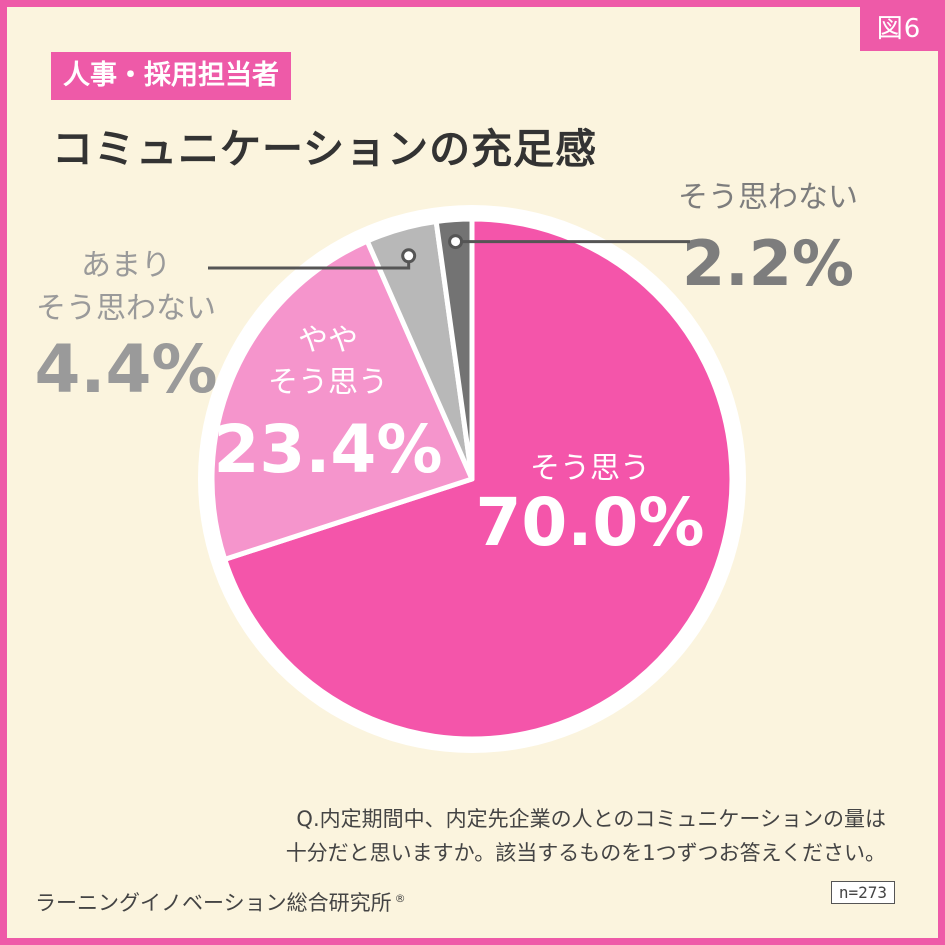 The height and width of the screenshot is (945, 945). Describe the element at coordinates (409, 256) in the screenshot. I see `leader-dot-not-really` at that location.